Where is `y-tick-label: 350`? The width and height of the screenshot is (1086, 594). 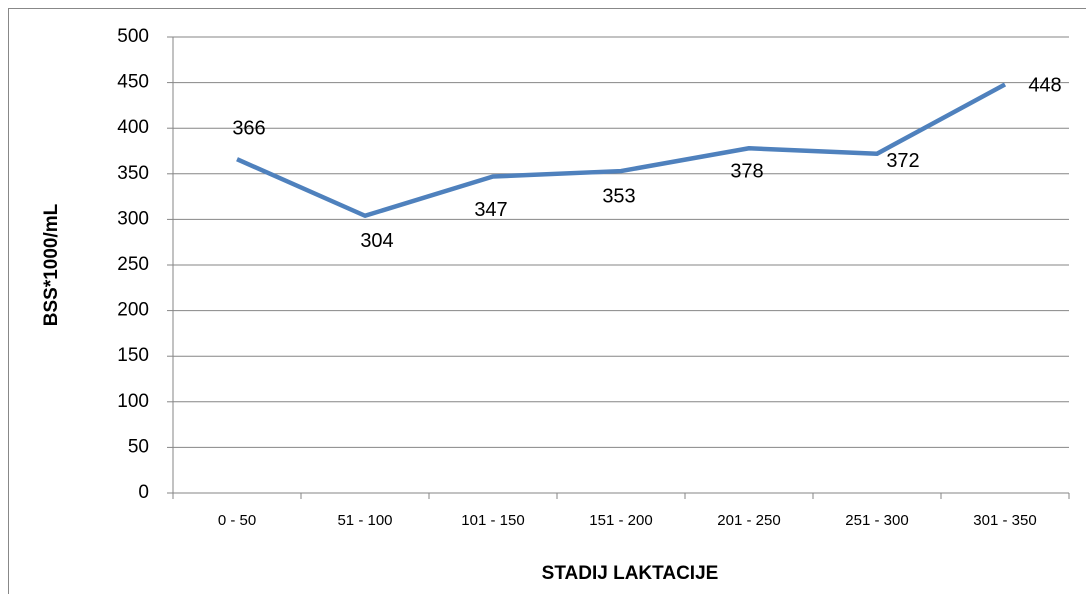 y-tick-label: 350 is located at coordinates (133, 173).